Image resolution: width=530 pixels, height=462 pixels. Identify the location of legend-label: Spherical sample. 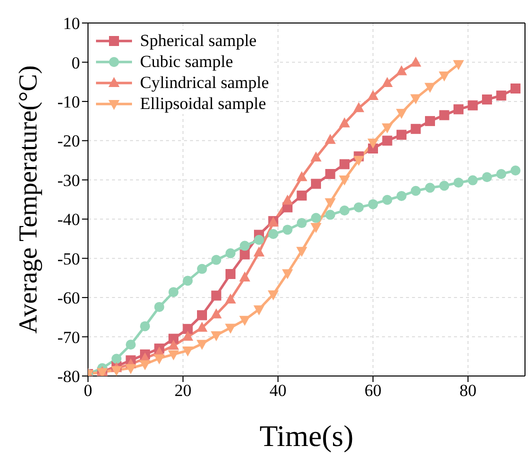
(198, 40).